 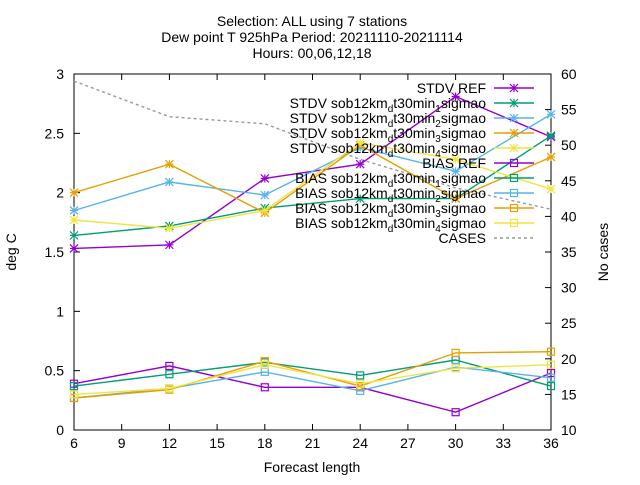 I want to click on x-axis-label: Forecast length, so click(x=312, y=467).